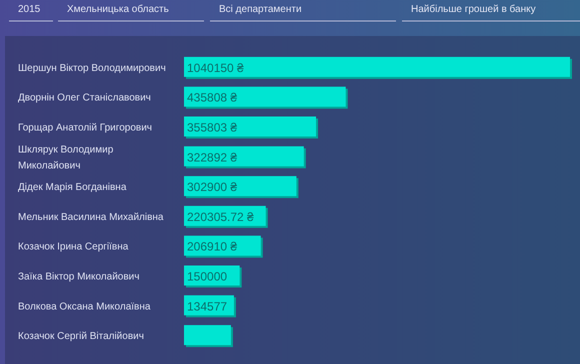 The image size is (580, 364). What do you see at coordinates (92, 68) in the screenshot?
I see `y-tick-label: Шершун Віктор Володимирович` at bounding box center [92, 68].